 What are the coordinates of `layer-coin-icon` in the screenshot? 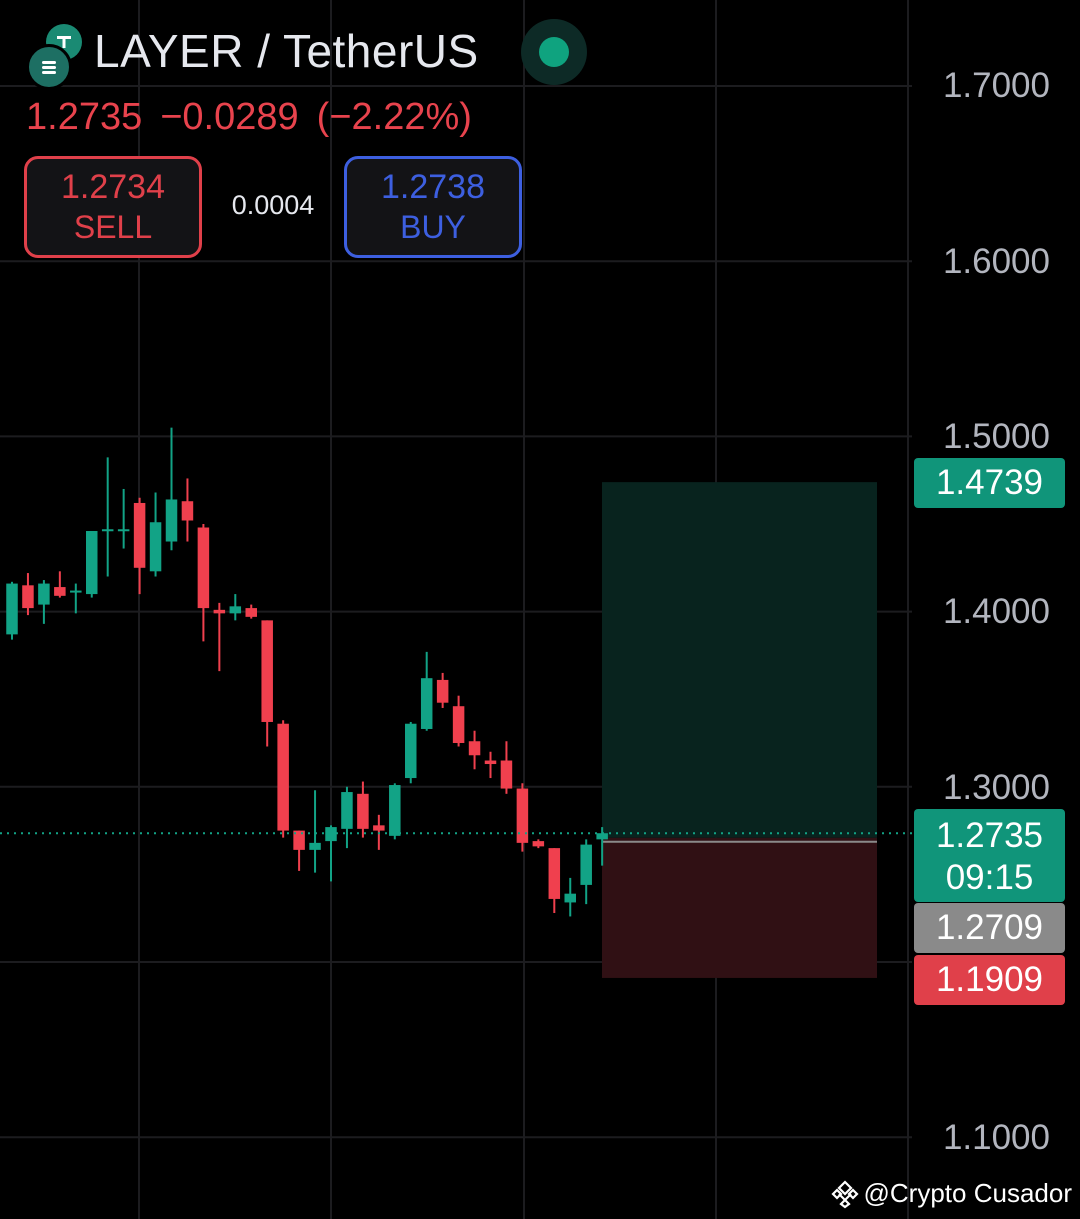 It's located at (49, 67).